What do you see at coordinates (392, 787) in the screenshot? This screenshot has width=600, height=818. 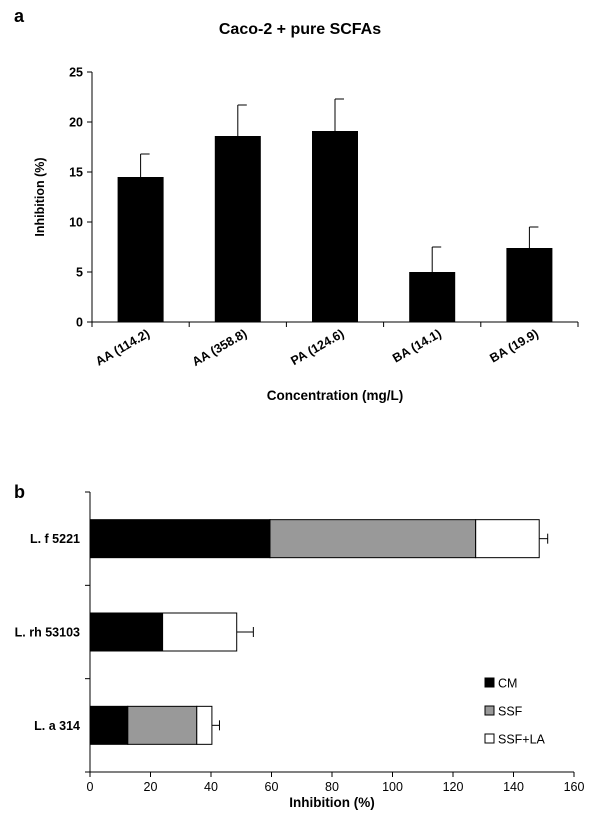 I see `panel-b-x-tick-label: 100` at bounding box center [392, 787].